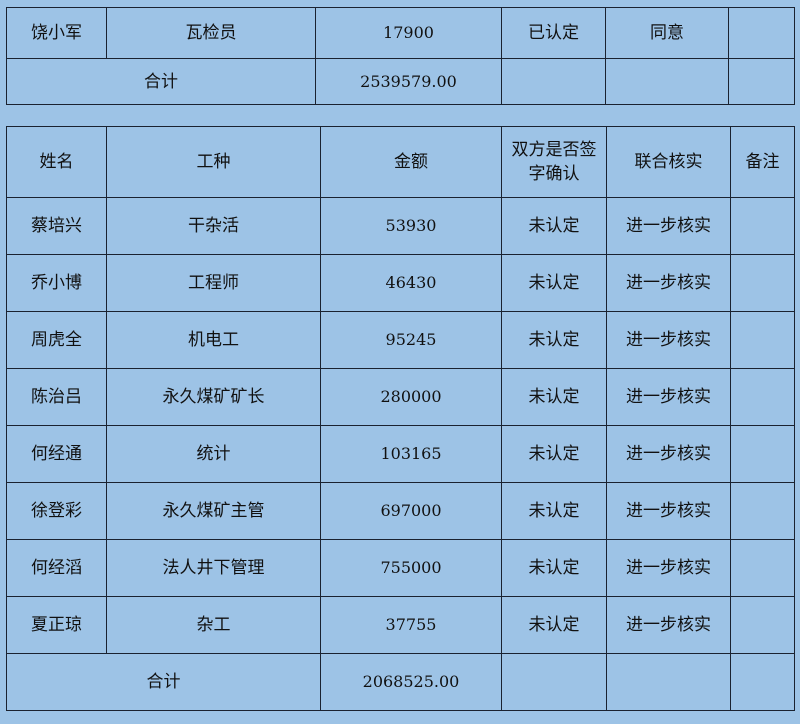  Describe the element at coordinates (408, 33) in the screenshot. I see `cell-amount: 17900` at that location.